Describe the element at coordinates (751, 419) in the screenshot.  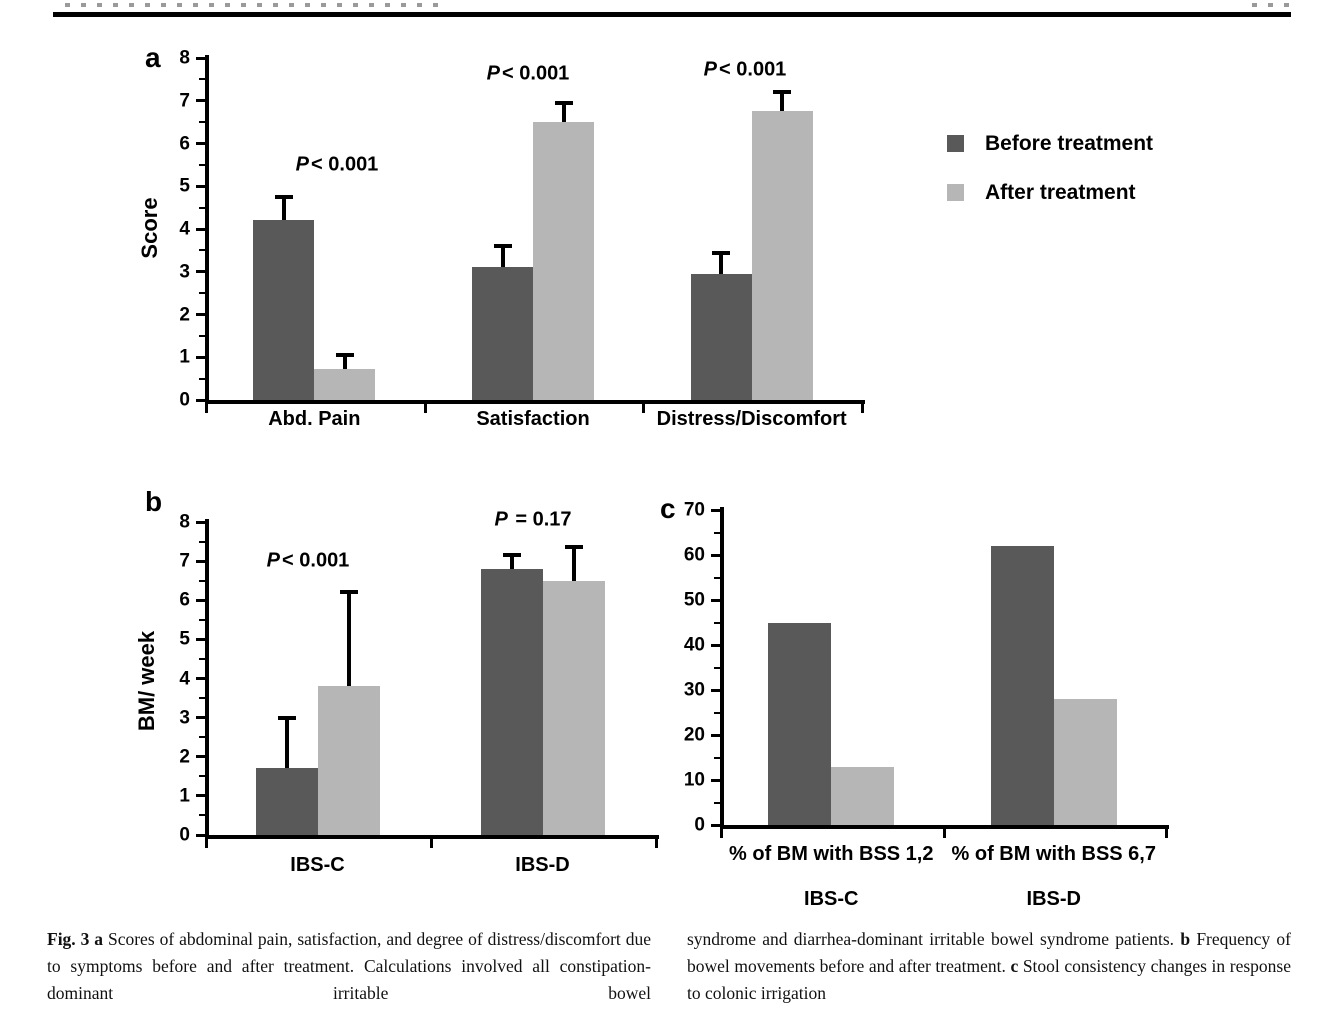
I see `category-label-a-2: Distress/Discomfort` at that location.